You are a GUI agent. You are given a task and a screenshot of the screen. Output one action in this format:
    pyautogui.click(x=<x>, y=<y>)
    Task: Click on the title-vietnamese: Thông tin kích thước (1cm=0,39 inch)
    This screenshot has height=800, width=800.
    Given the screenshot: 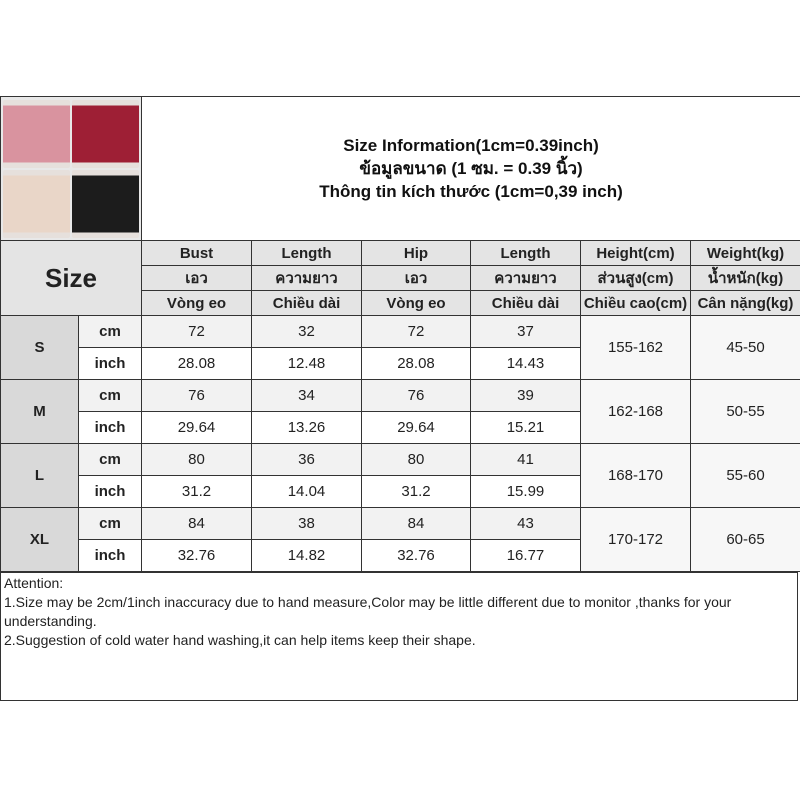 What is the action you would take?
    pyautogui.click(x=471, y=191)
    